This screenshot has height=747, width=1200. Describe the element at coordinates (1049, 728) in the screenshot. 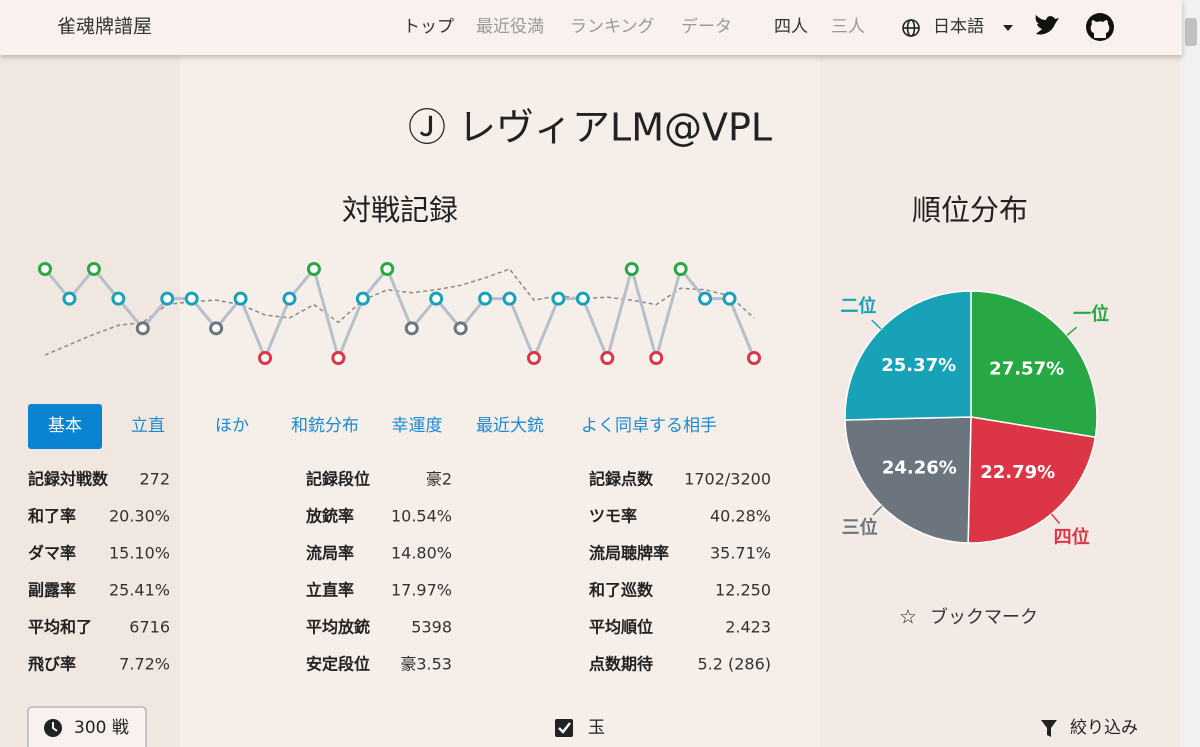

I see `filter-icon` at that location.